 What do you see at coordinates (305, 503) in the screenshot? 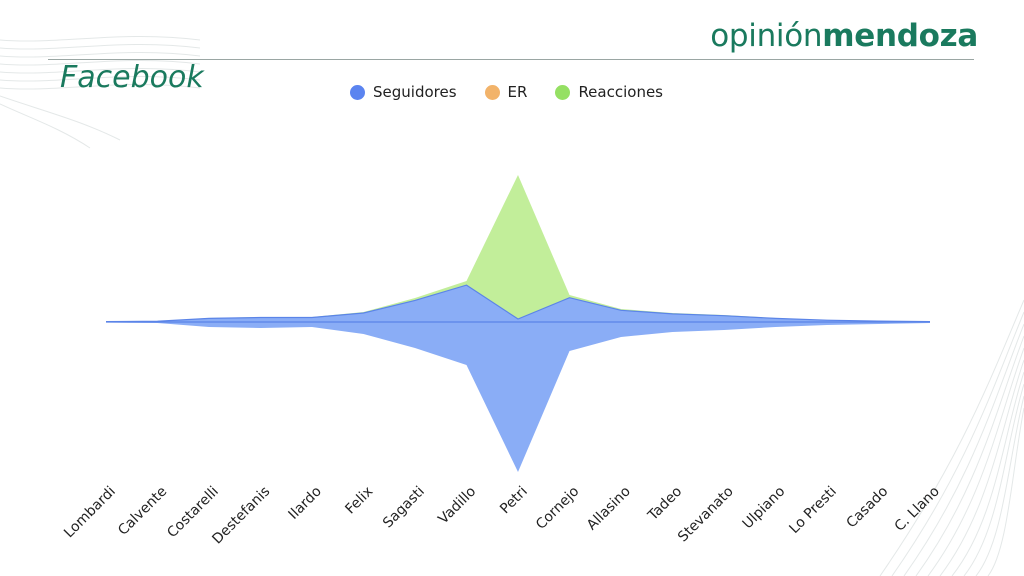
I see `x-tick-label: Ilardo` at bounding box center [305, 503].